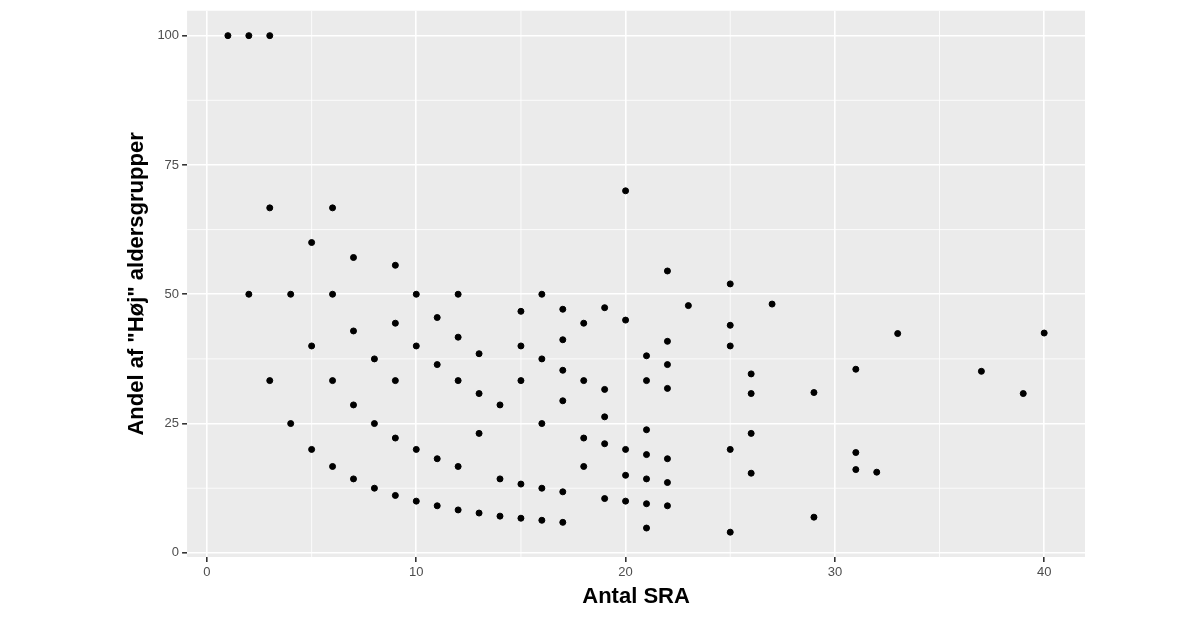 This screenshot has height=620, width=1203. Describe the element at coordinates (625, 572) in the screenshot. I see `x-tick-label: 20` at that location.